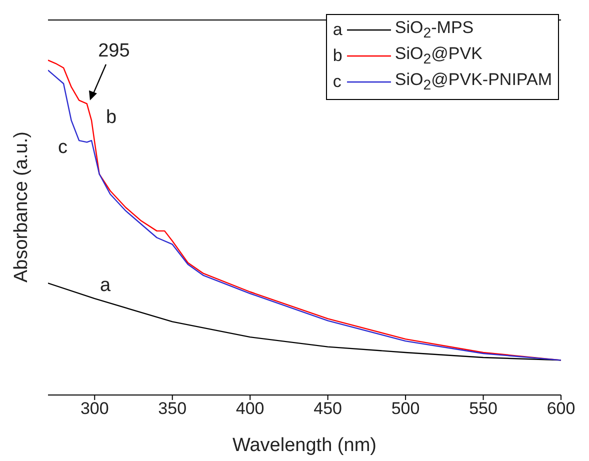  I want to click on x-tick-label: 400, so click(250, 408).